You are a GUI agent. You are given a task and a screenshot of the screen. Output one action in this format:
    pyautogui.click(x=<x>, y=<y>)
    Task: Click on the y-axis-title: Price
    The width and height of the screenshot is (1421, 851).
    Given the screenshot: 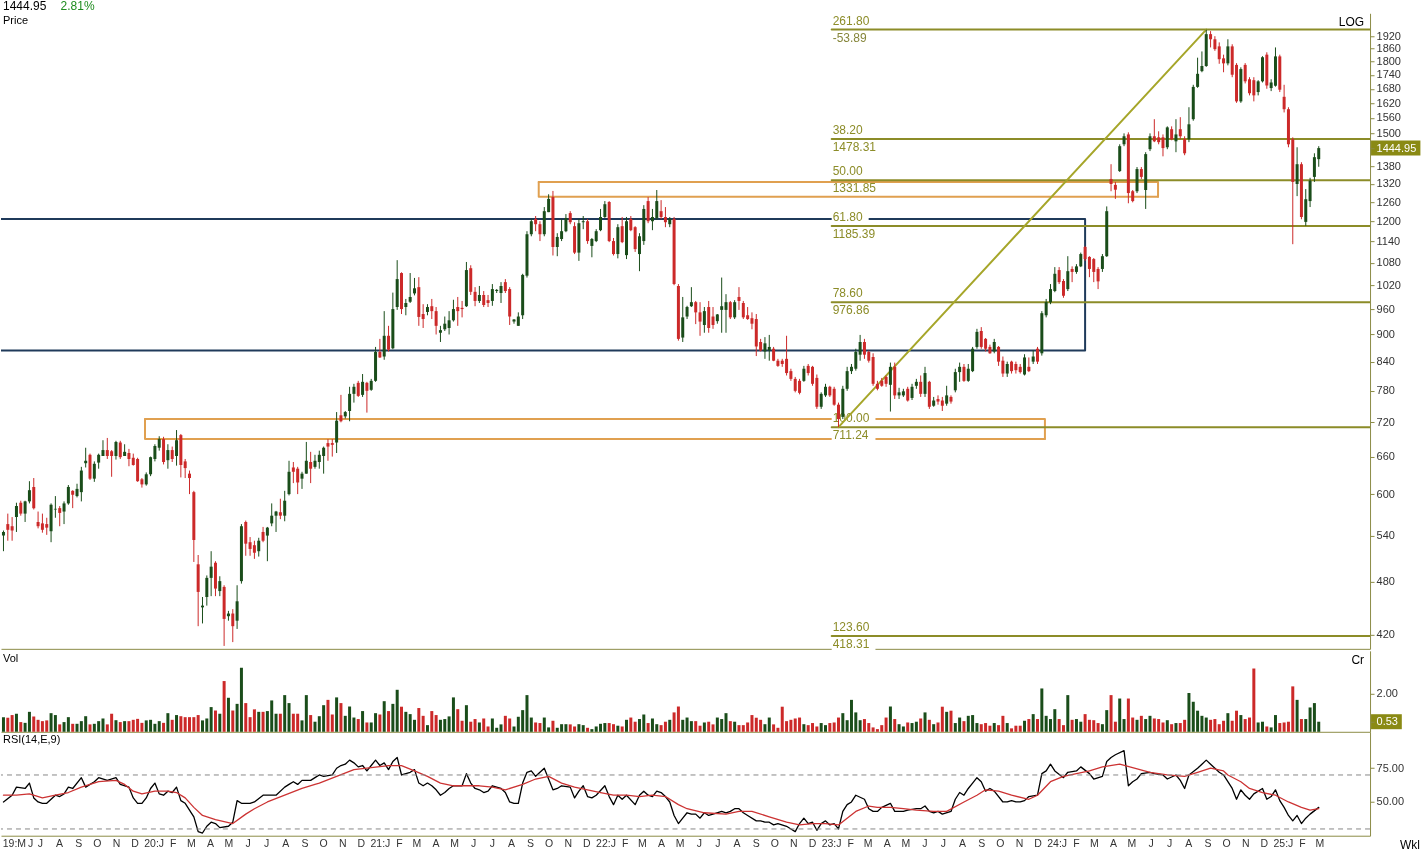 What is the action you would take?
    pyautogui.click(x=16, y=20)
    